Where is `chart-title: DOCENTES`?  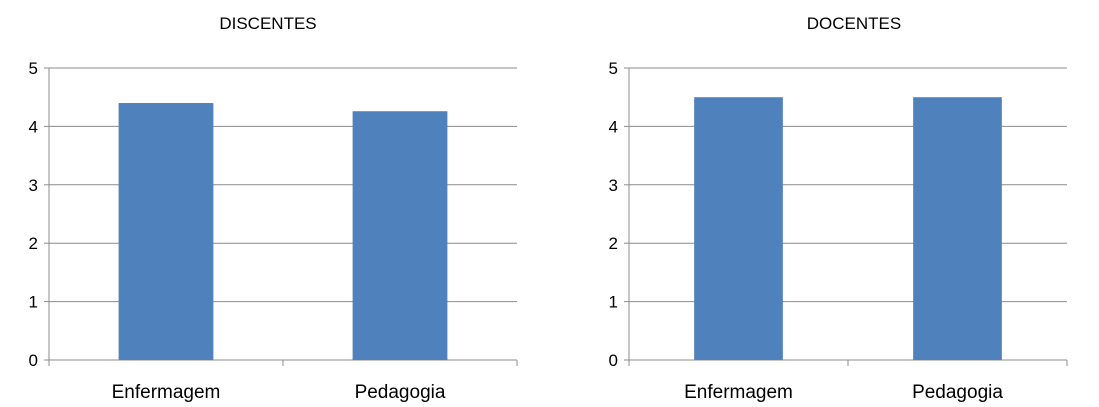
chart-title: DOCENTES is located at coordinates (854, 23).